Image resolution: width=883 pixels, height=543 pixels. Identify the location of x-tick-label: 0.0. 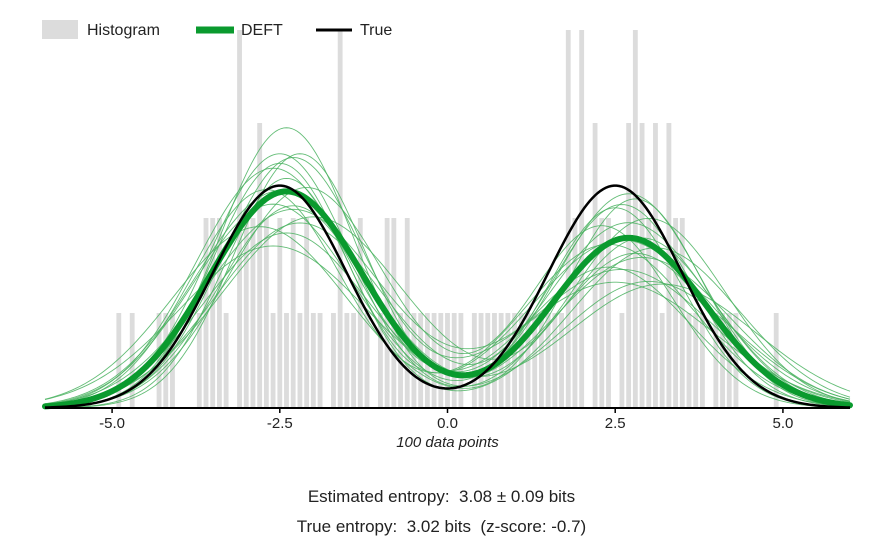
(447, 423).